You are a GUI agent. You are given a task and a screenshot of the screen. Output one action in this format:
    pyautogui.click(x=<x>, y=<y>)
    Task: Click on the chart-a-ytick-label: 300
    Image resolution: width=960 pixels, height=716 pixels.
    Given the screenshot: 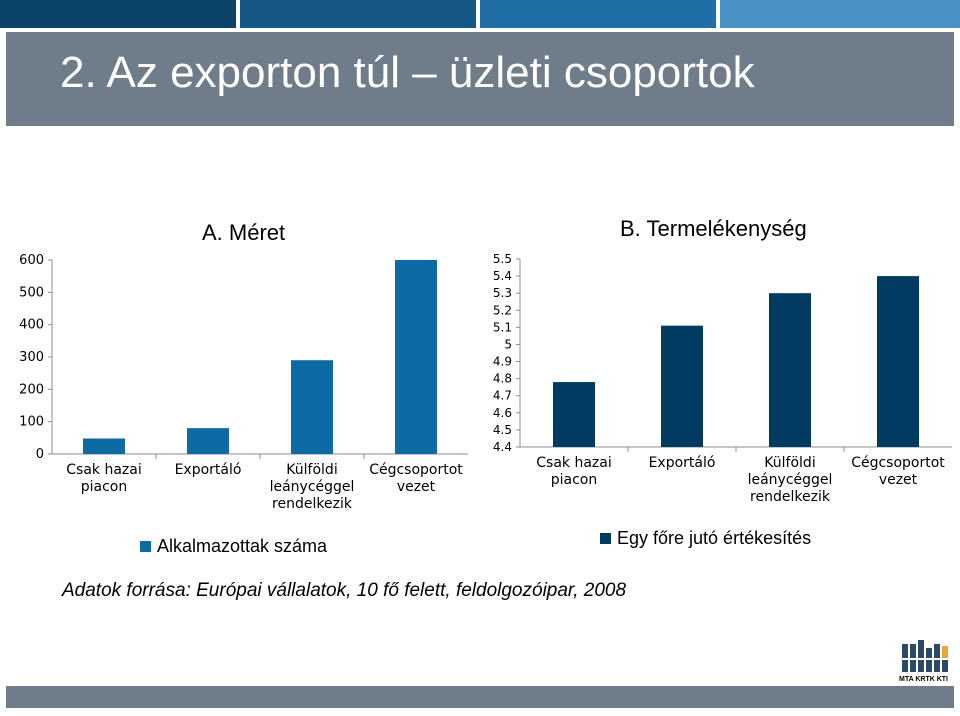 What is the action you would take?
    pyautogui.click(x=31, y=357)
    